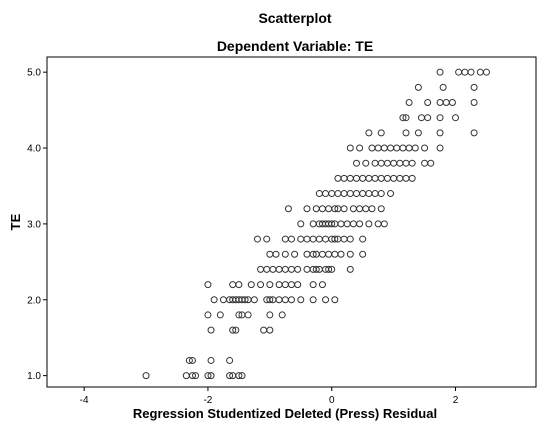 This screenshot has height=429, width=539. Describe the element at coordinates (34, 73) in the screenshot. I see `y-tick-label: 5.0` at that location.